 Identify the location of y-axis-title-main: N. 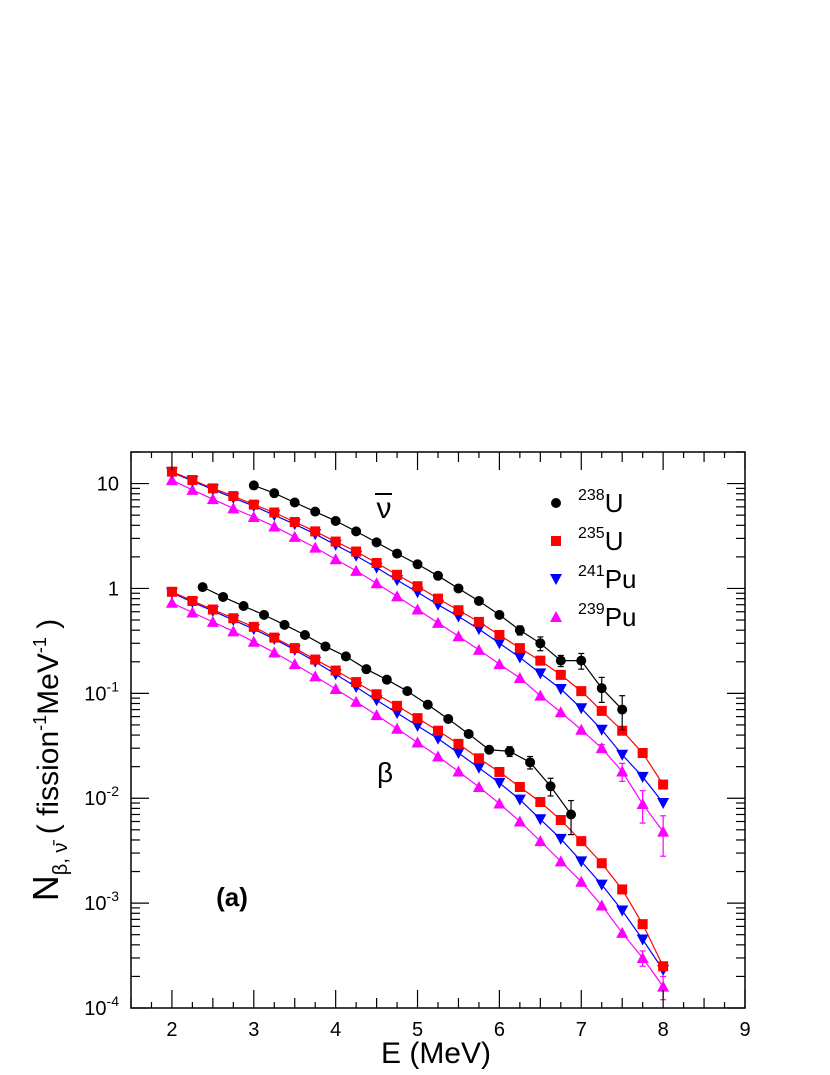
(45, 888).